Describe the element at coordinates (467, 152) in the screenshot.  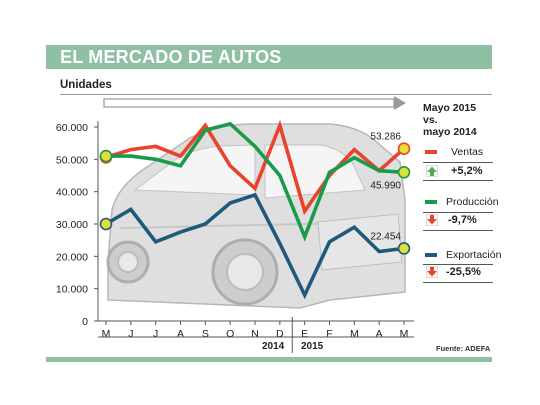
I see `legend-name-ventas: Ventas` at that location.